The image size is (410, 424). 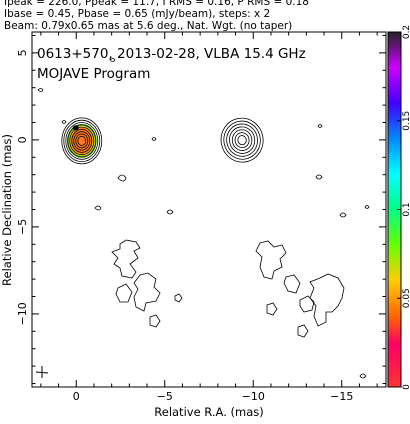 I want to click on x-tick-label: −10, so click(x=253, y=396).